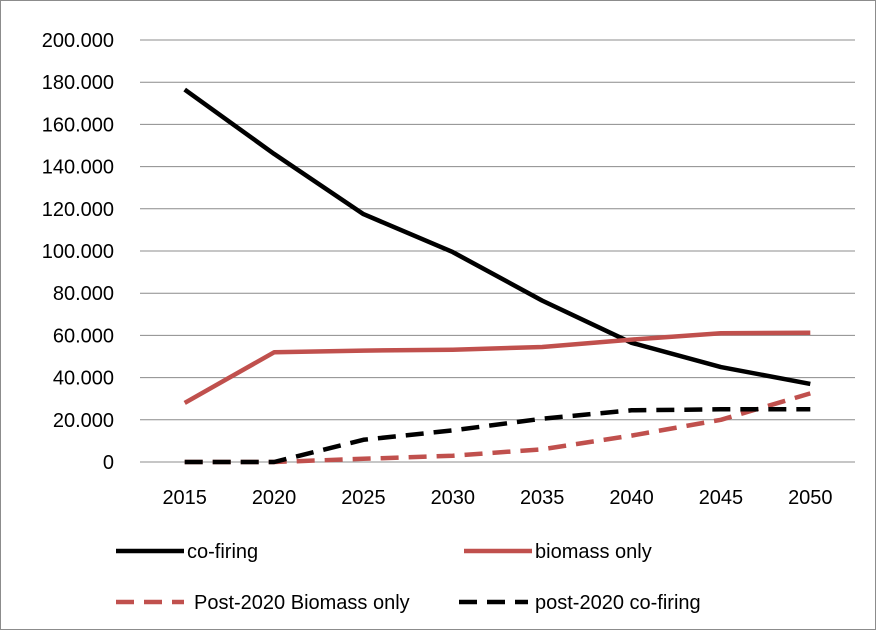 The height and width of the screenshot is (630, 876). I want to click on y-tick-label: 140.000, so click(78, 168).